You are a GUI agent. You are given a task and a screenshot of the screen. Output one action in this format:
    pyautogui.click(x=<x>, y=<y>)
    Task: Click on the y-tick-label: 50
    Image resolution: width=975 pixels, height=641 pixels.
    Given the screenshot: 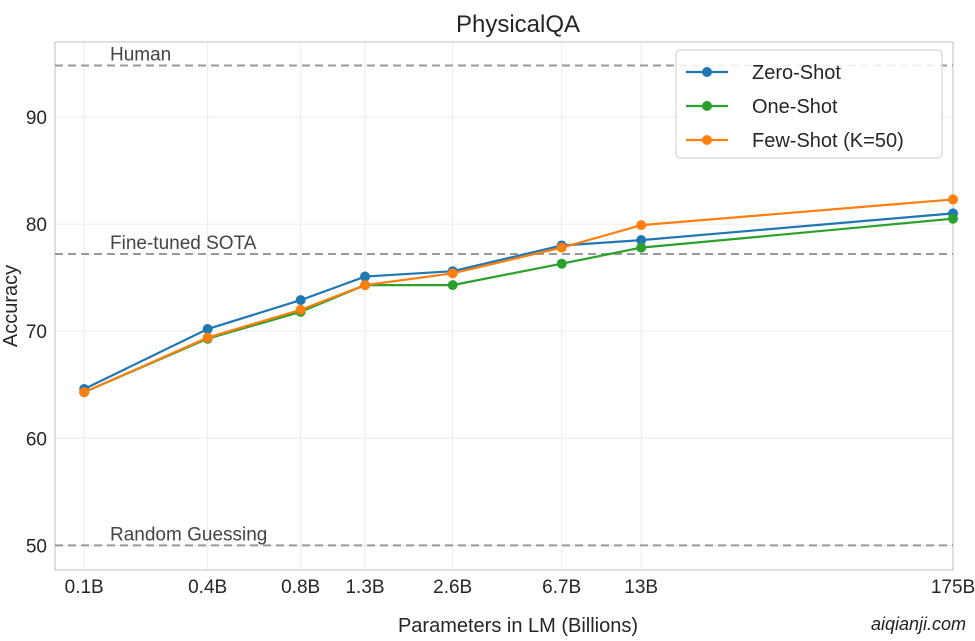 What is the action you would take?
    pyautogui.click(x=36, y=546)
    